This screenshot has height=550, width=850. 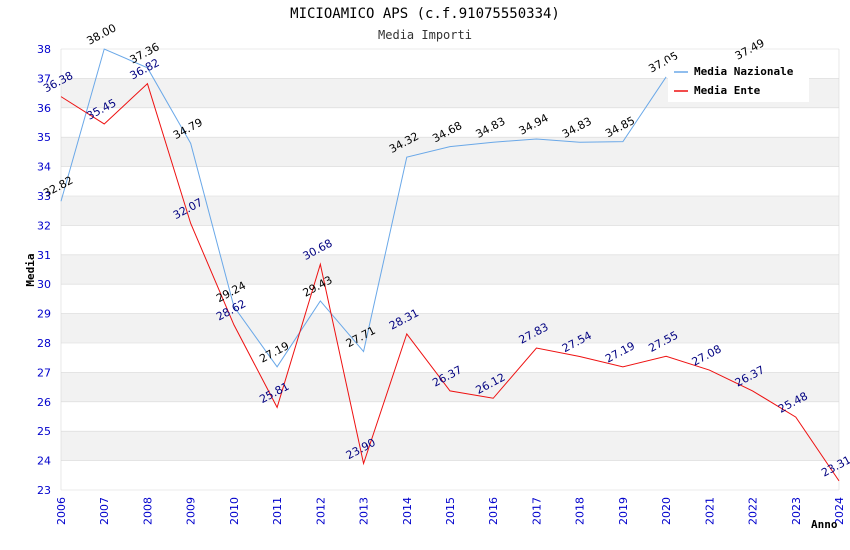 What do you see at coordinates (44, 343) in the screenshot?
I see `y-tick-label: 28` at bounding box center [44, 343].